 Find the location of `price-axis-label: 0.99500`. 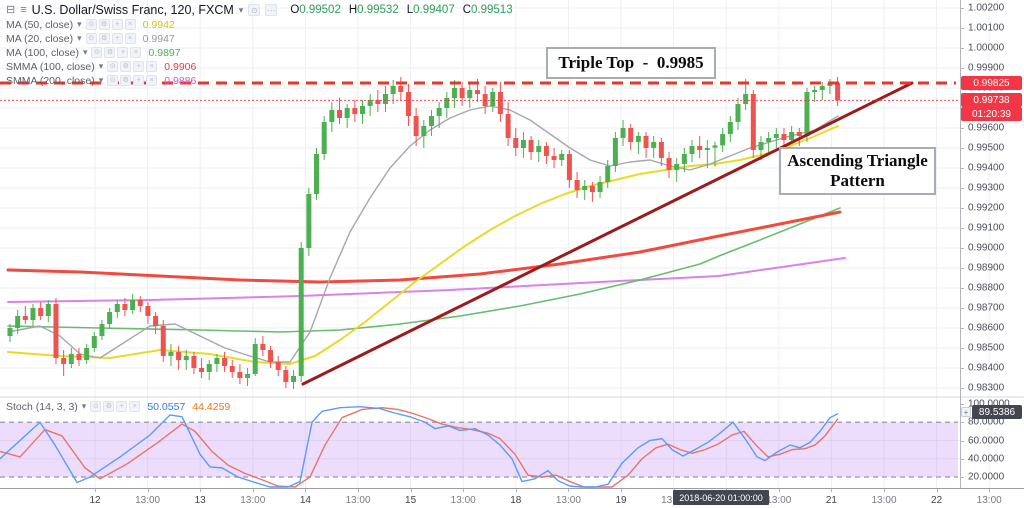

price-axis-label: 0.99500 is located at coordinates (986, 148).